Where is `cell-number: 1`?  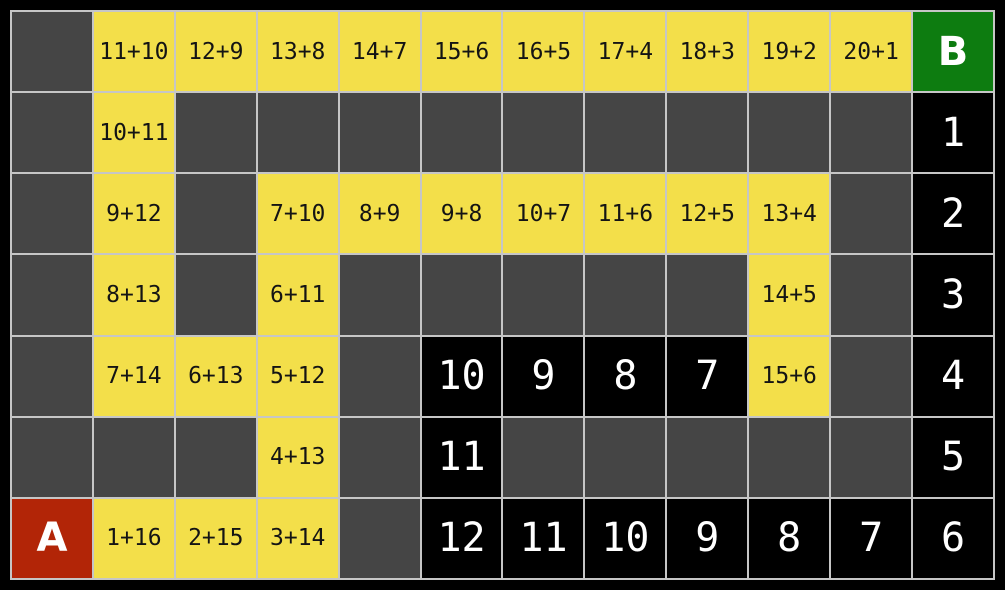
cell-number: 1 is located at coordinates (953, 133).